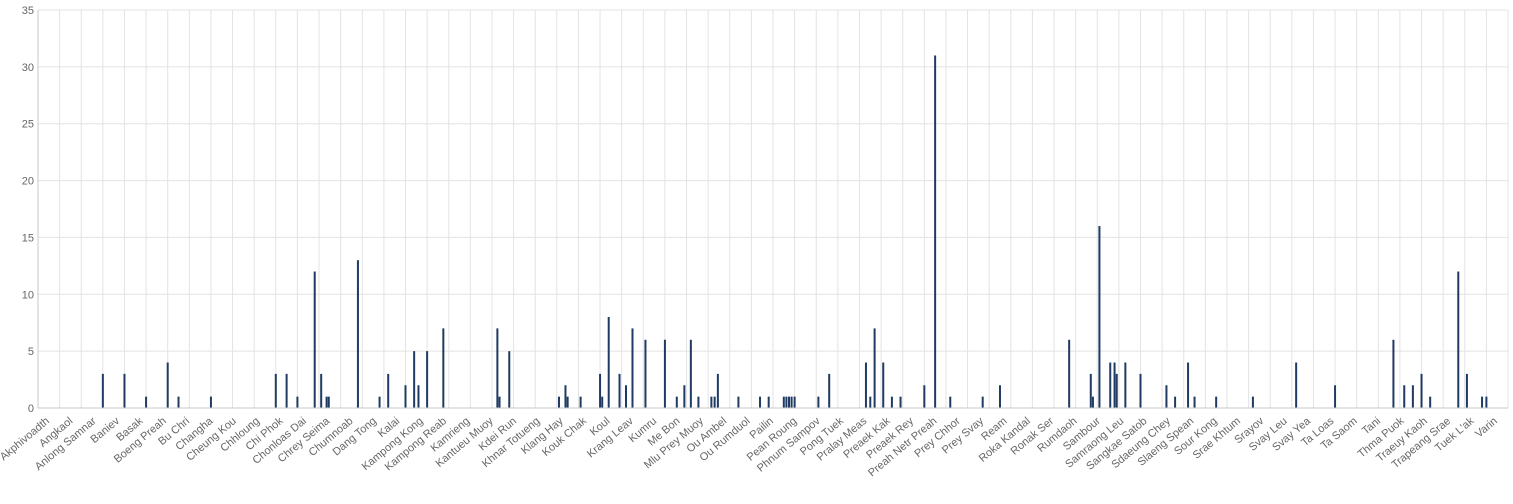  I want to click on x-tick-label: Varin, so click(1486, 427).